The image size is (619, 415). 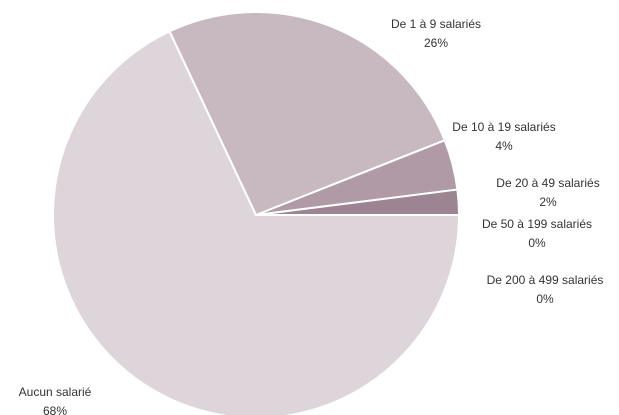 What do you see at coordinates (545, 280) in the screenshot?
I see `slice-label: De 200 à 499 salariés` at bounding box center [545, 280].